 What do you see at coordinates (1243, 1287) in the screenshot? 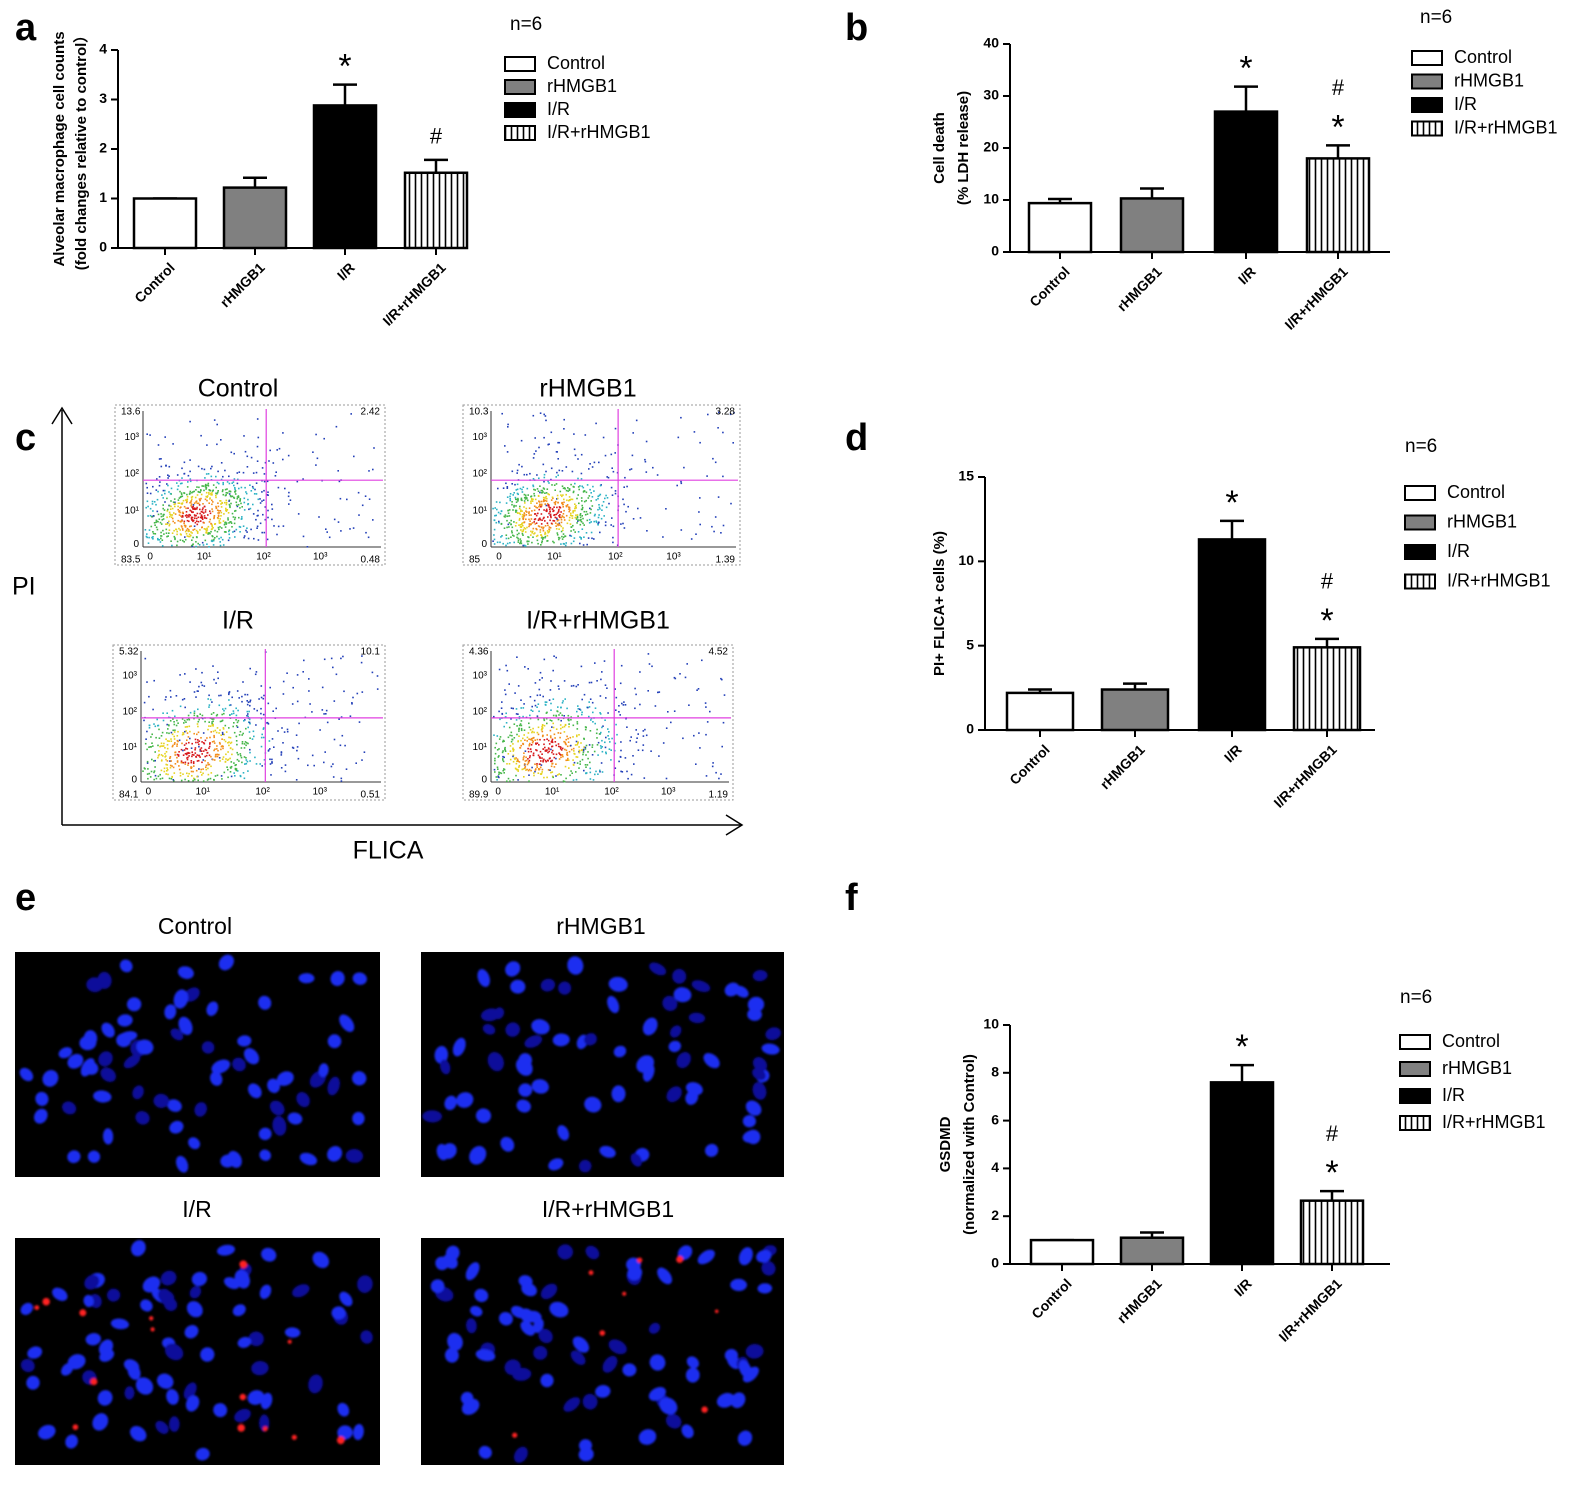
I see `x-tick-label: I/R` at bounding box center [1243, 1287].